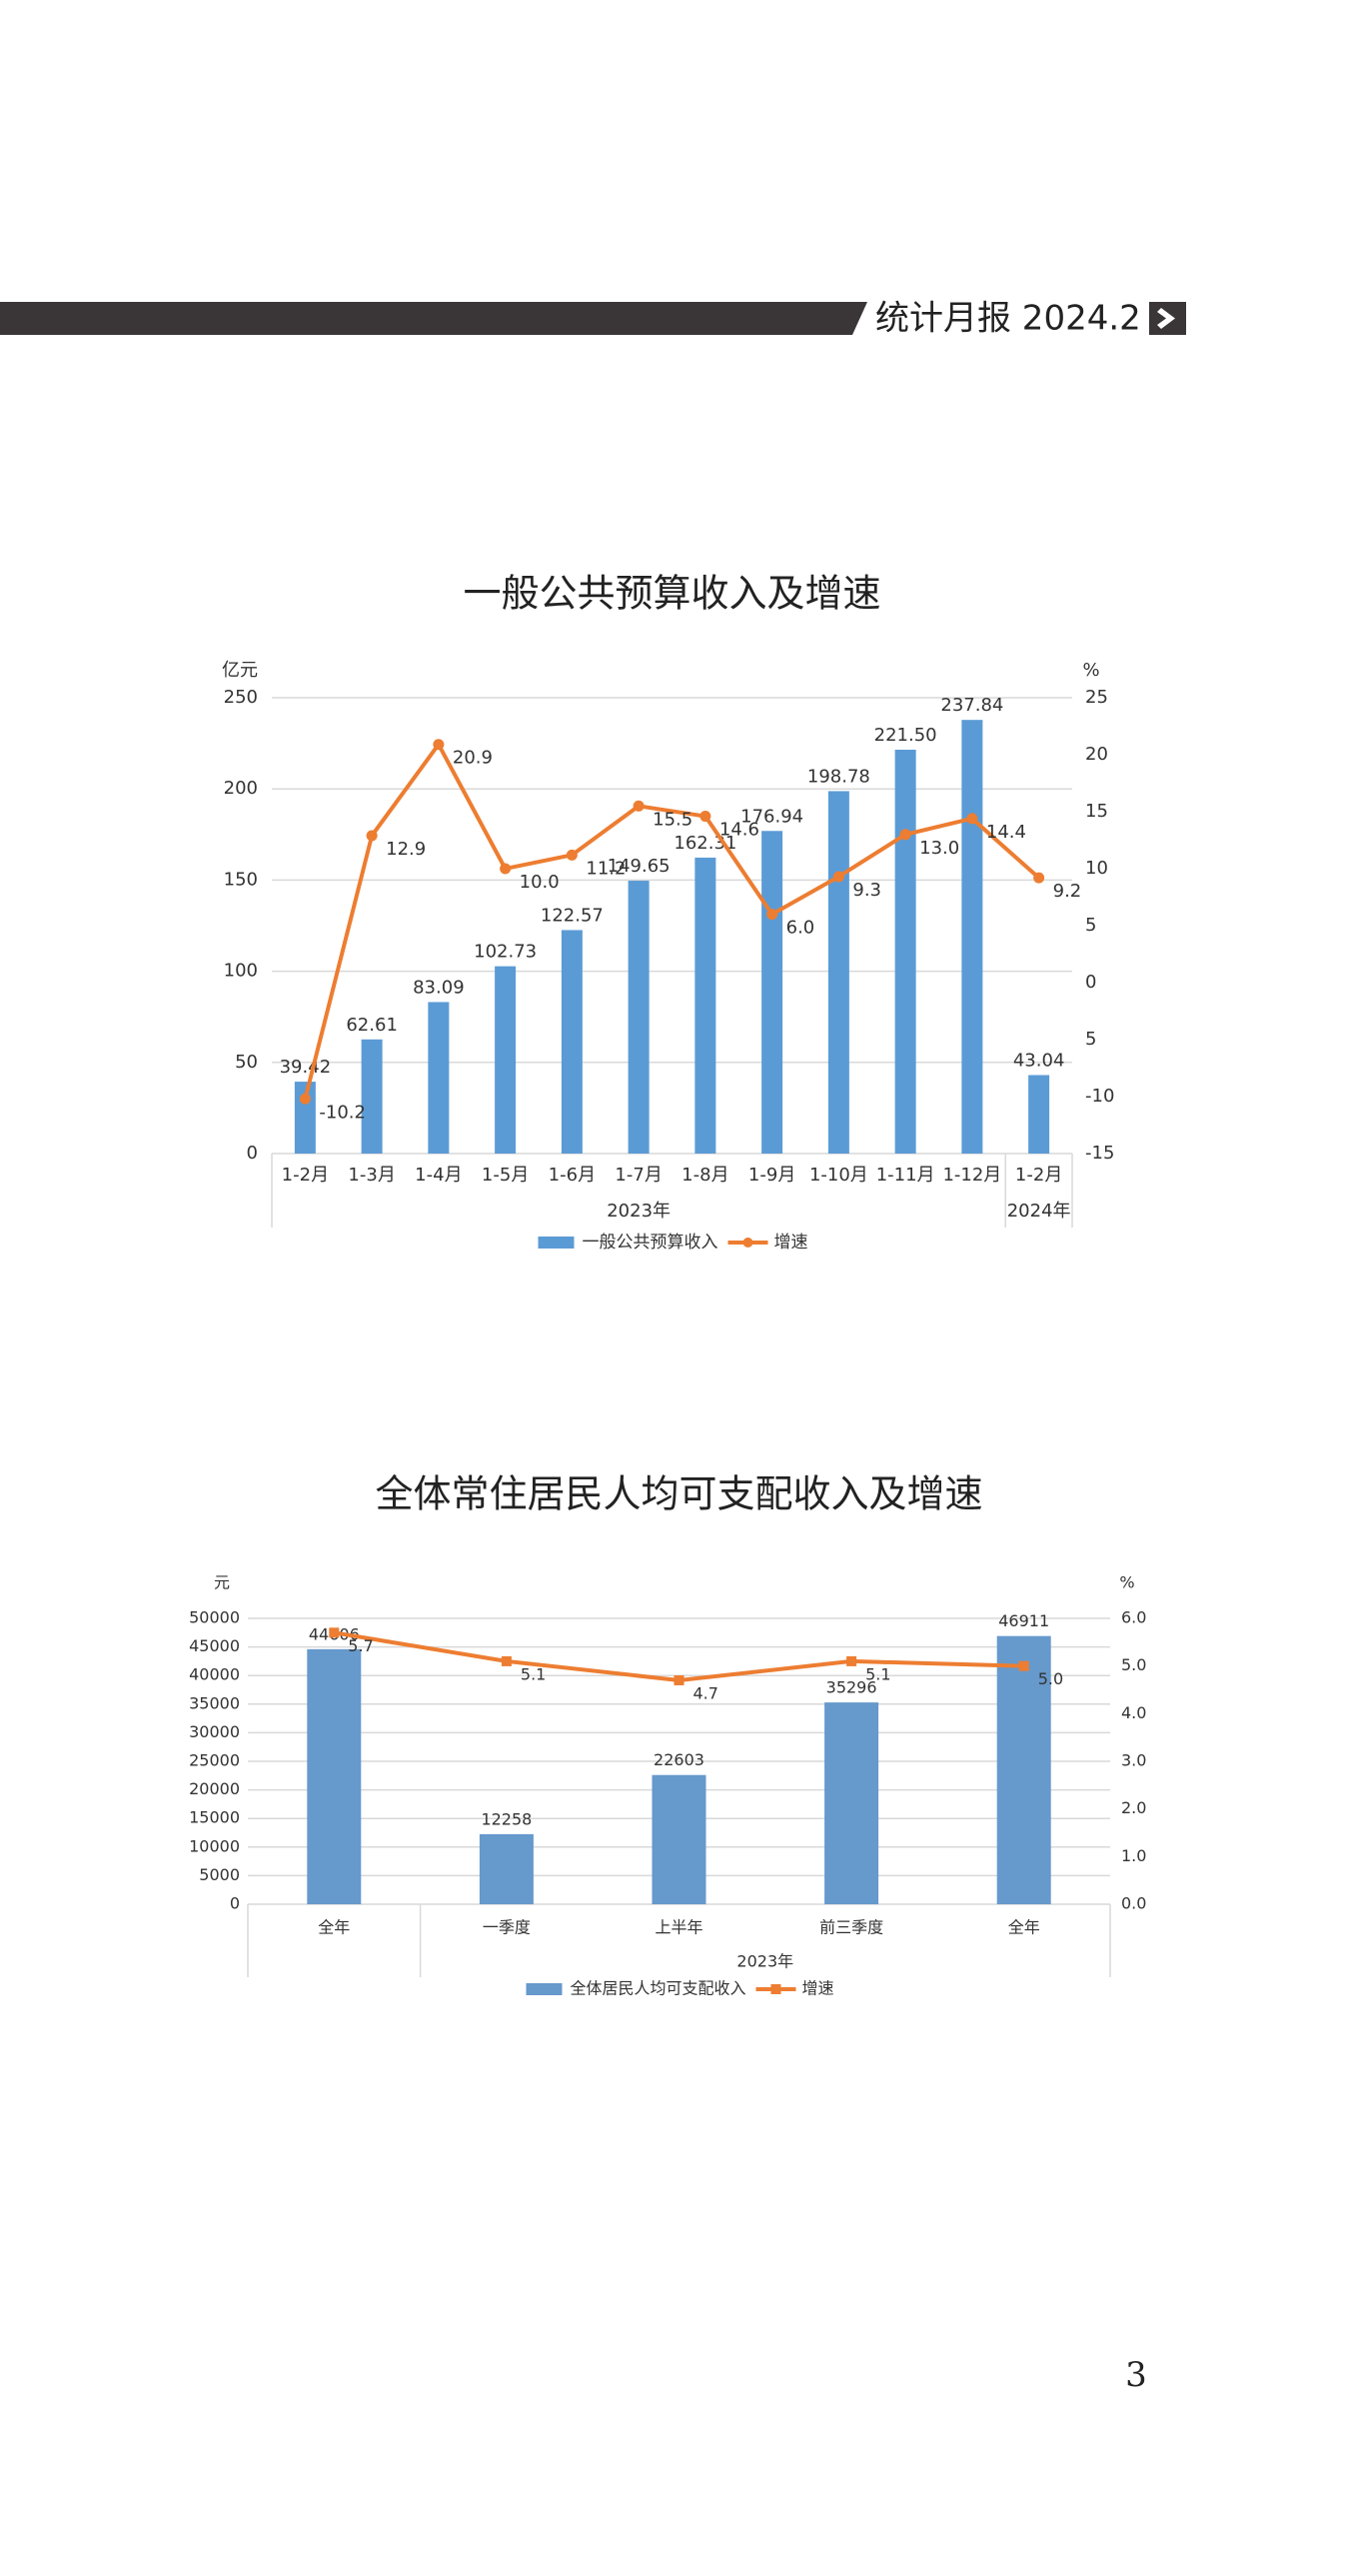 This screenshot has width=1347, height=2576. Describe the element at coordinates (1090, 982) in the screenshot. I see `y2-tick-label: 0` at that location.